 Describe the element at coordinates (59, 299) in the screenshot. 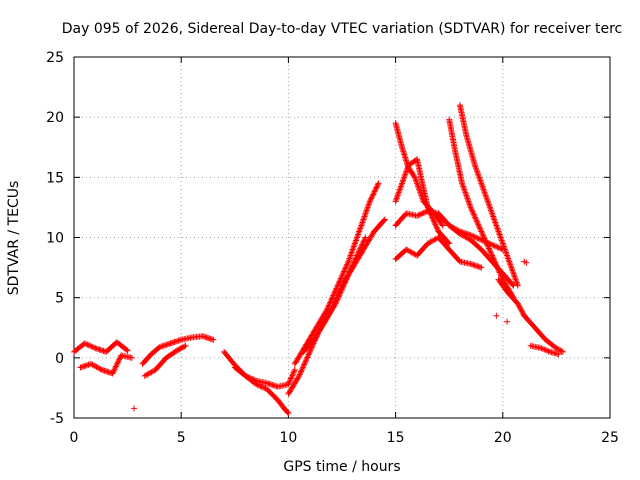

I see `y-tick-label: 5` at that location.